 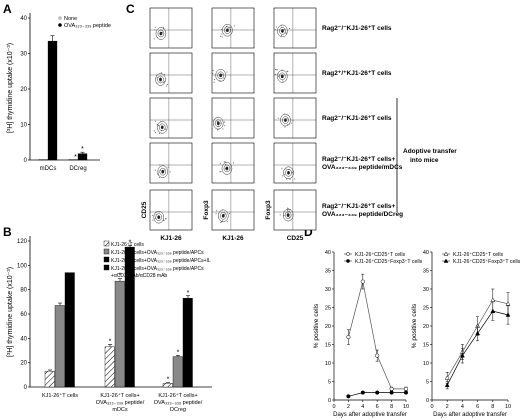 I want to click on panel-d-left-ytick-label: 20, so click(x=328, y=327).